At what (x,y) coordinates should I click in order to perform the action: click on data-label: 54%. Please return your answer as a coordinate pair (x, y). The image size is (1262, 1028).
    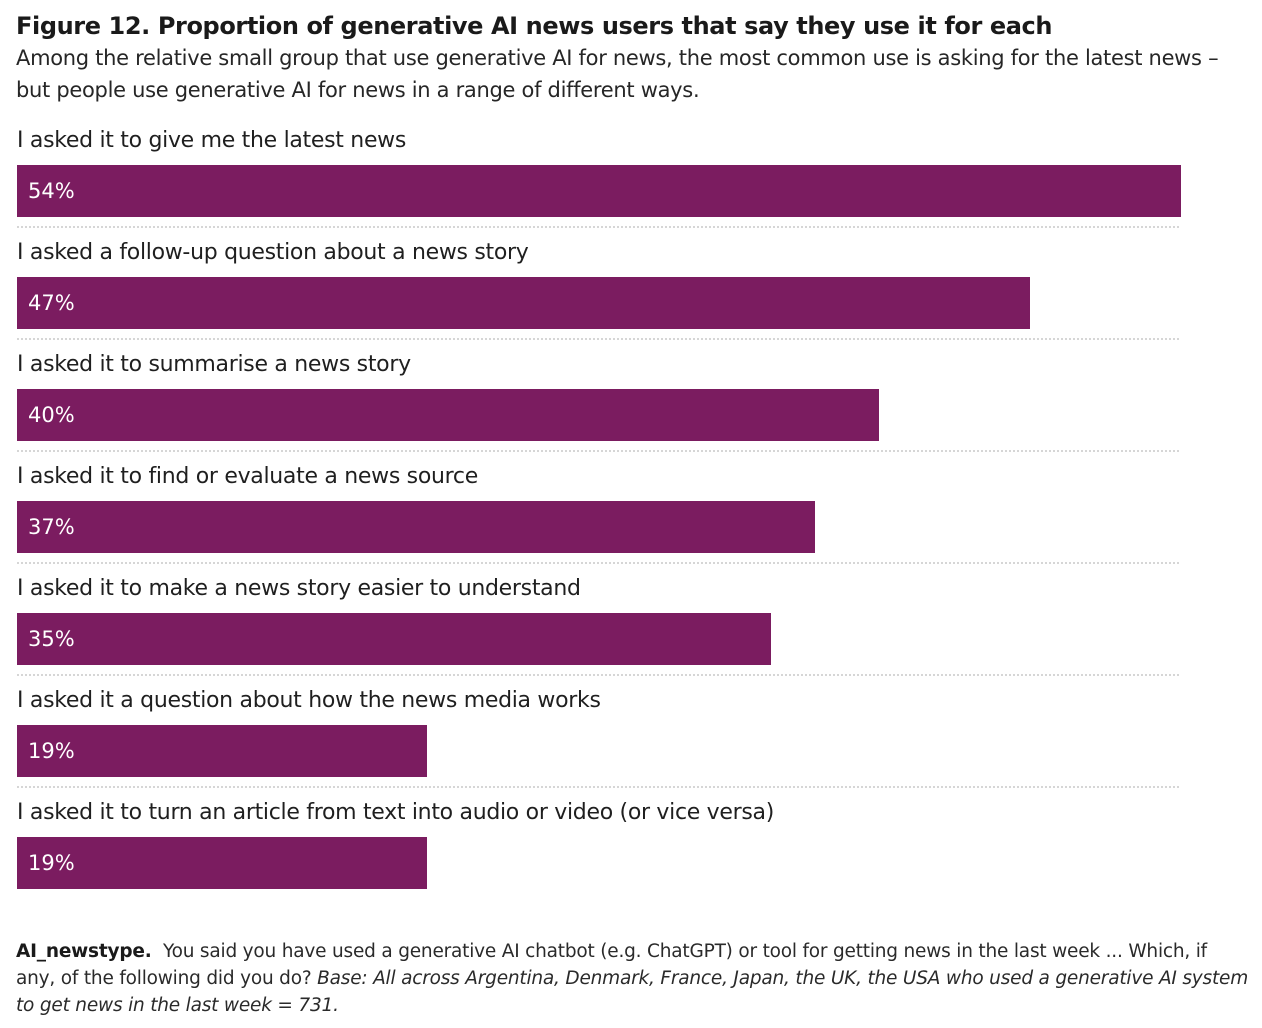
    Looking at the image, I should click on (51, 191).